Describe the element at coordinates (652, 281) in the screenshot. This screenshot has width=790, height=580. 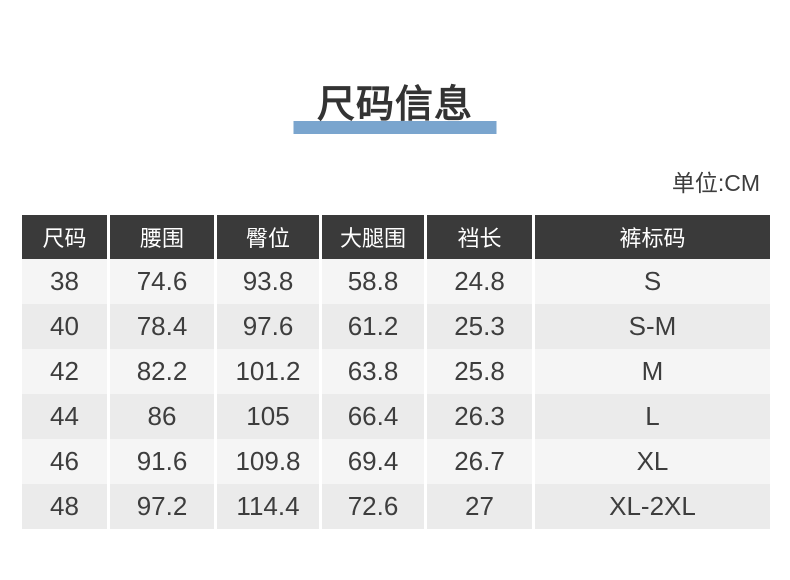
I see `table-cell: S` at that location.